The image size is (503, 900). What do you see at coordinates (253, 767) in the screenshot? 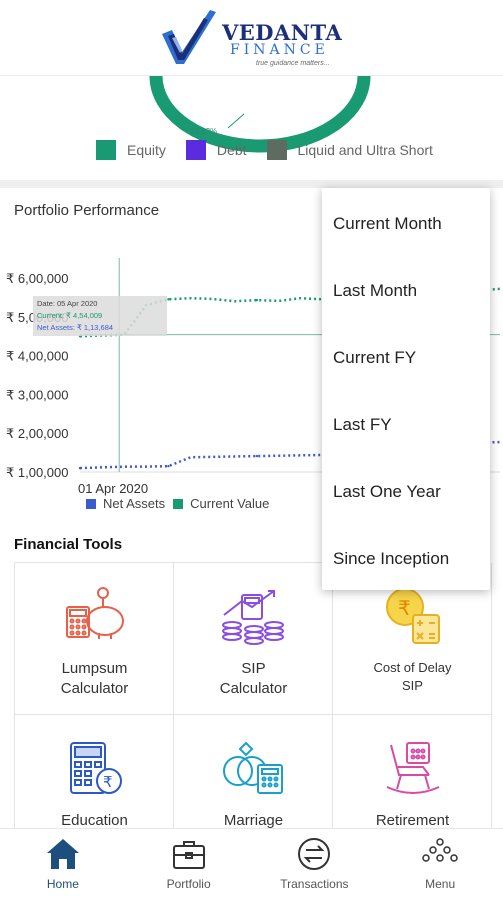
I see `marriage-rings-icon` at bounding box center [253, 767].